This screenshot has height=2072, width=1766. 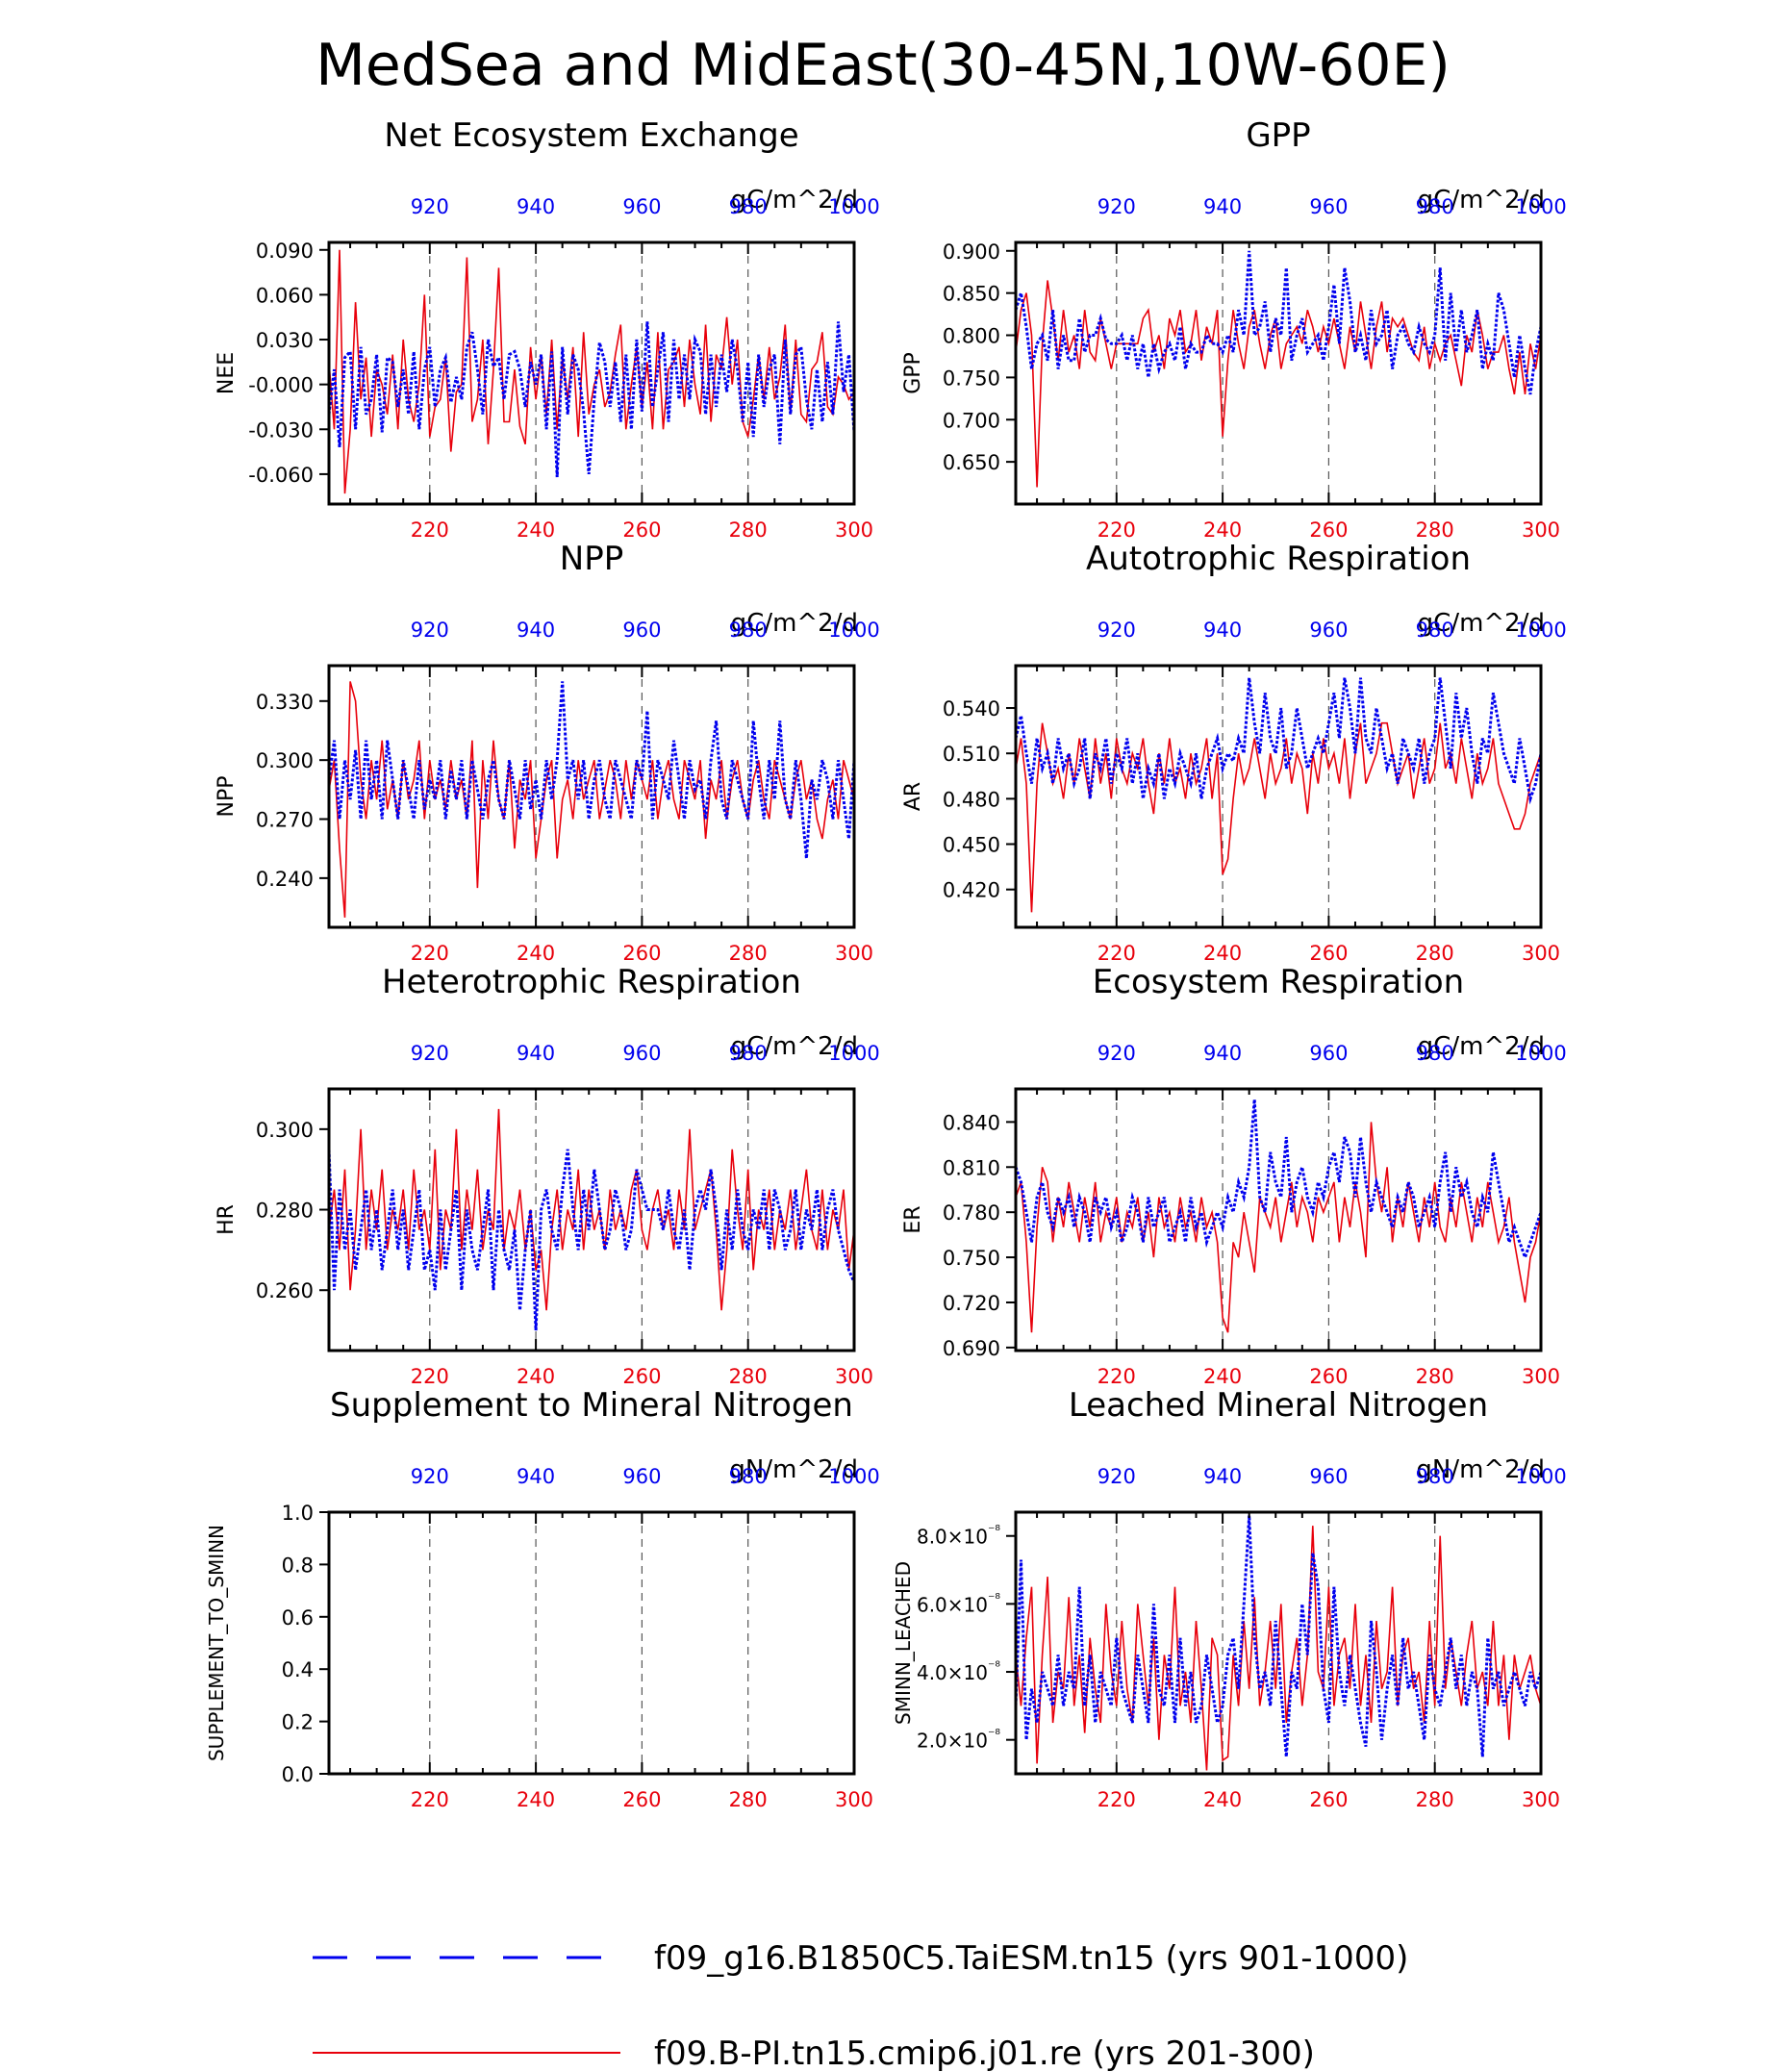 What do you see at coordinates (591, 135) in the screenshot?
I see `panel-title: Net Ecosystem Exchange` at bounding box center [591, 135].